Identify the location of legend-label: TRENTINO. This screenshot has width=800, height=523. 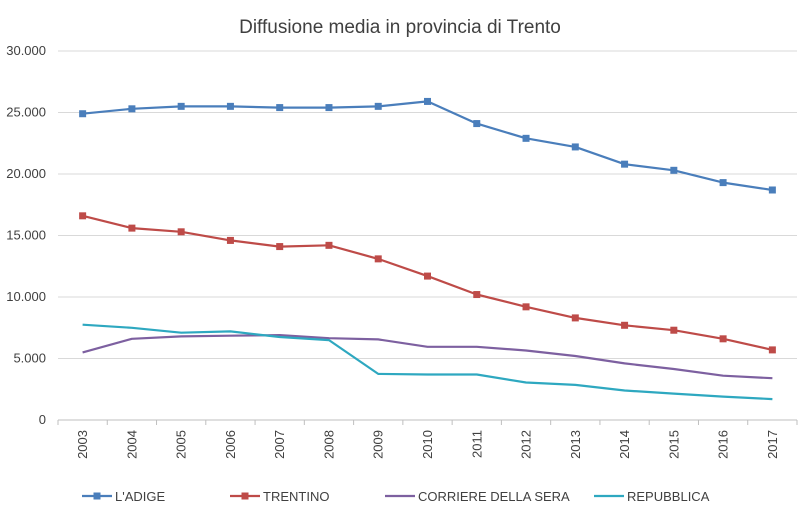
(296, 496).